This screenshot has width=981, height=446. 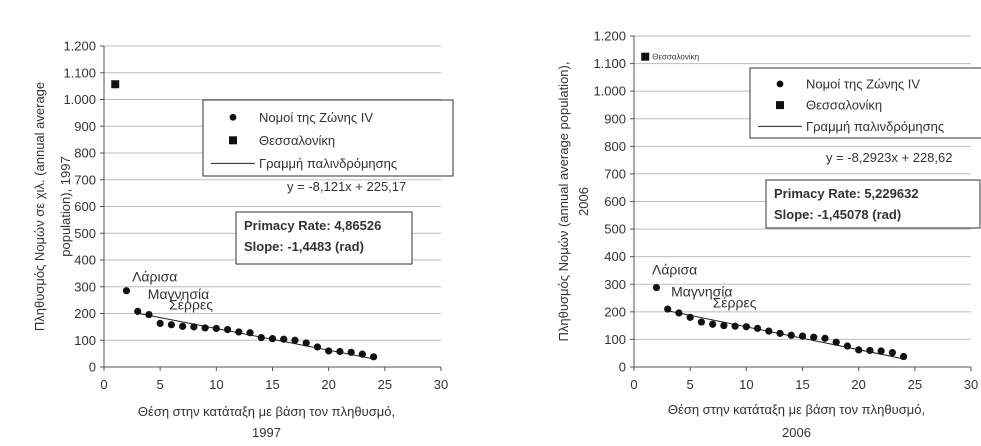 What do you see at coordinates (154, 276) in the screenshot?
I see `point-annotation: Λάρισα` at bounding box center [154, 276].